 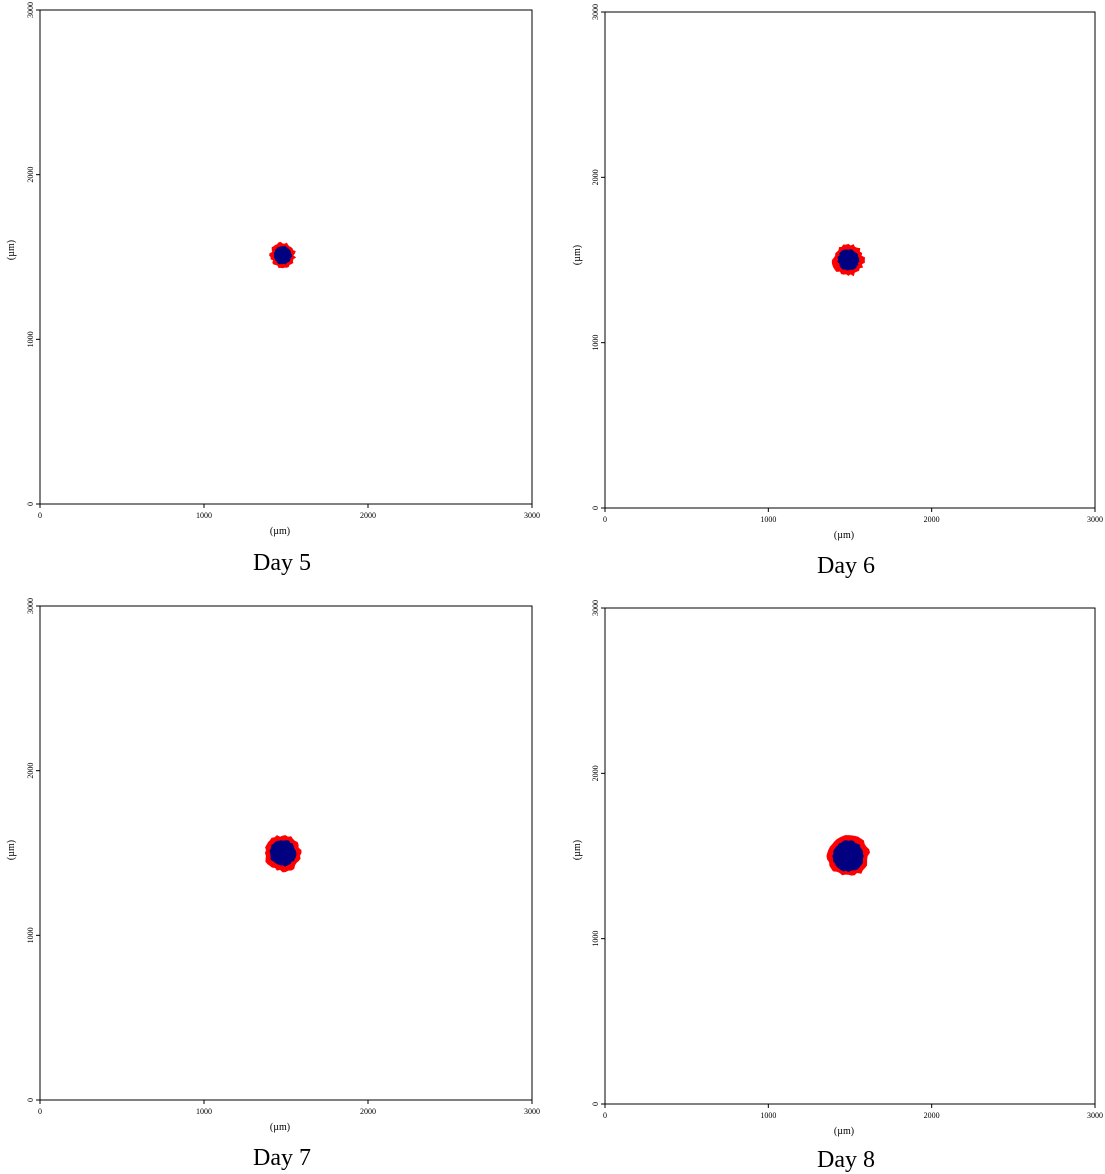 What do you see at coordinates (846, 1160) in the screenshot?
I see `panel-caption: Day 8` at bounding box center [846, 1160].